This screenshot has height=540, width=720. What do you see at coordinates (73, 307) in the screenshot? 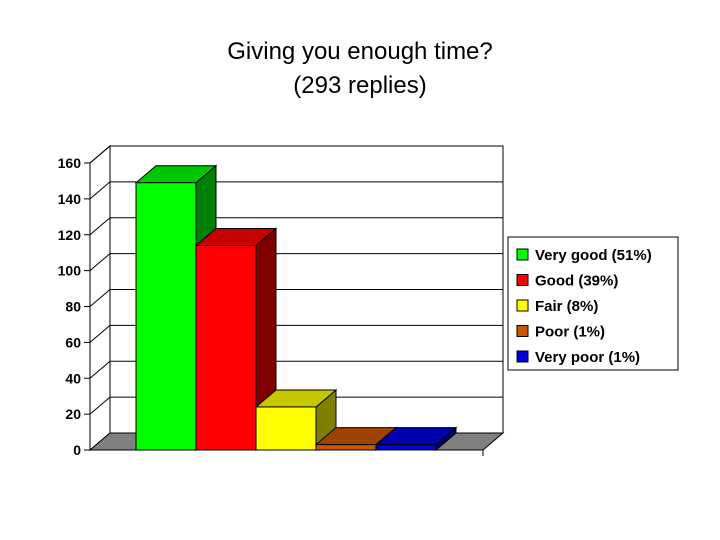
I see `y-tick-label: 80` at bounding box center [73, 307].